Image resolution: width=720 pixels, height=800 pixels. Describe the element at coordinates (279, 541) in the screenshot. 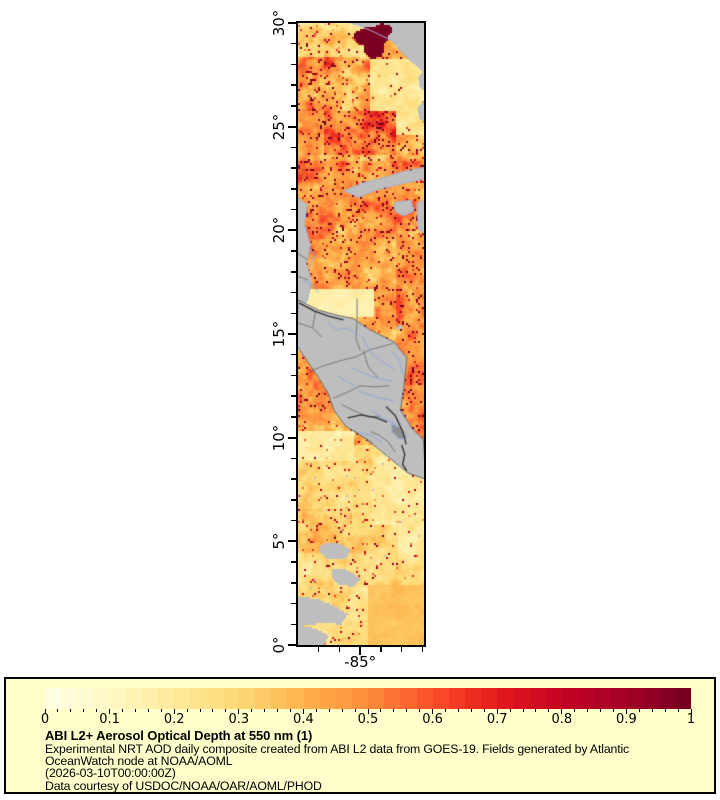

I see `lat-tick-label: 5°` at that location.